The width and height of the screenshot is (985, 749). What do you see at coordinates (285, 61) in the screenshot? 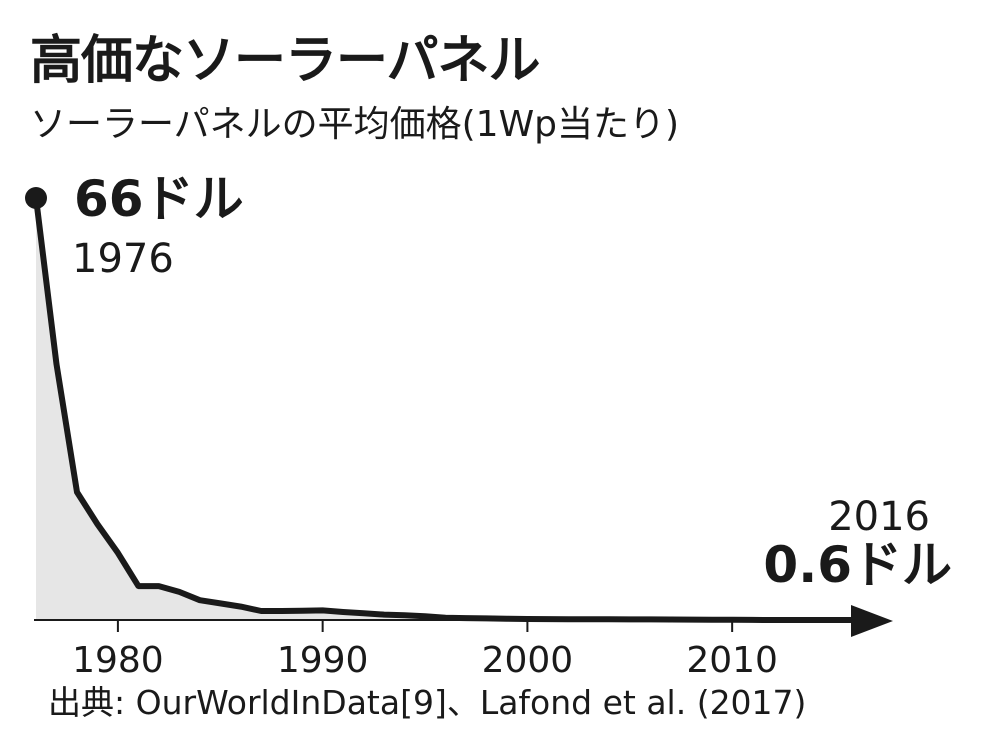
I see `chart-title: 高価なソーラーパネル` at bounding box center [285, 61].